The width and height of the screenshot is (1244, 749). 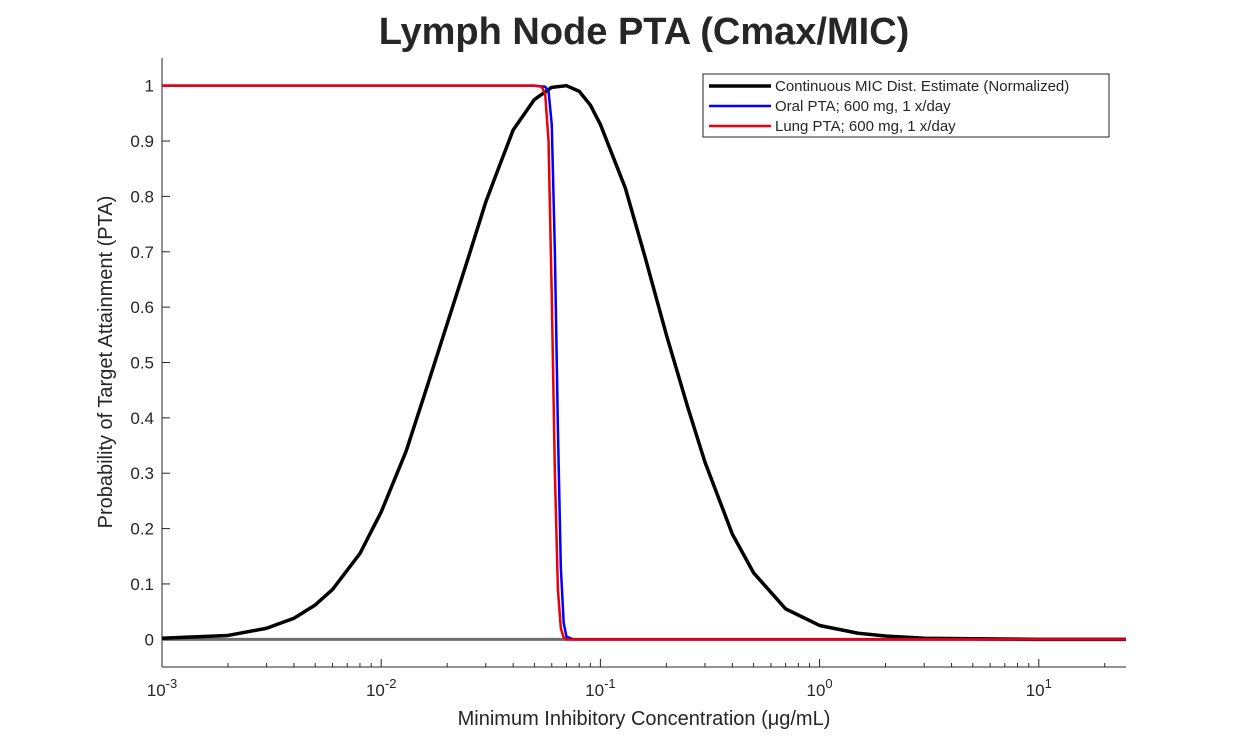 What do you see at coordinates (149, 639) in the screenshot?
I see `y-tick-label: 0` at bounding box center [149, 639].